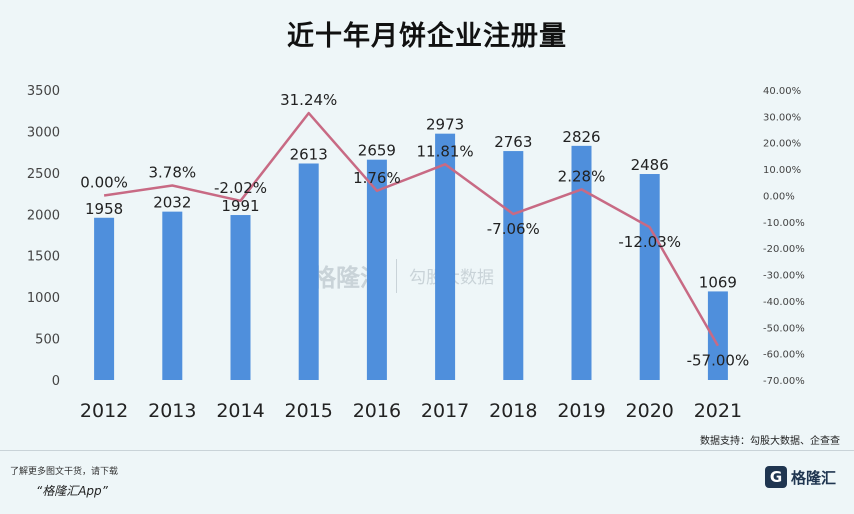  Describe the element at coordinates (104, 209) in the screenshot. I see `bar-value-label: 1958` at that location.